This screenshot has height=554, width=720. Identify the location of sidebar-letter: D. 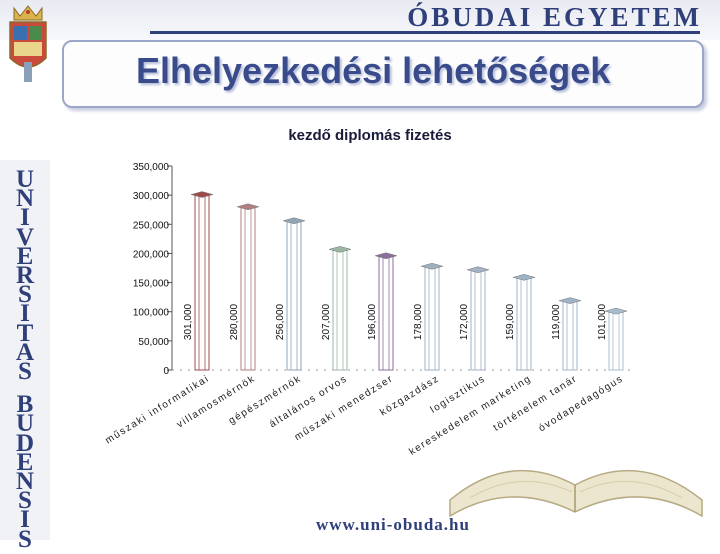
(25, 443).